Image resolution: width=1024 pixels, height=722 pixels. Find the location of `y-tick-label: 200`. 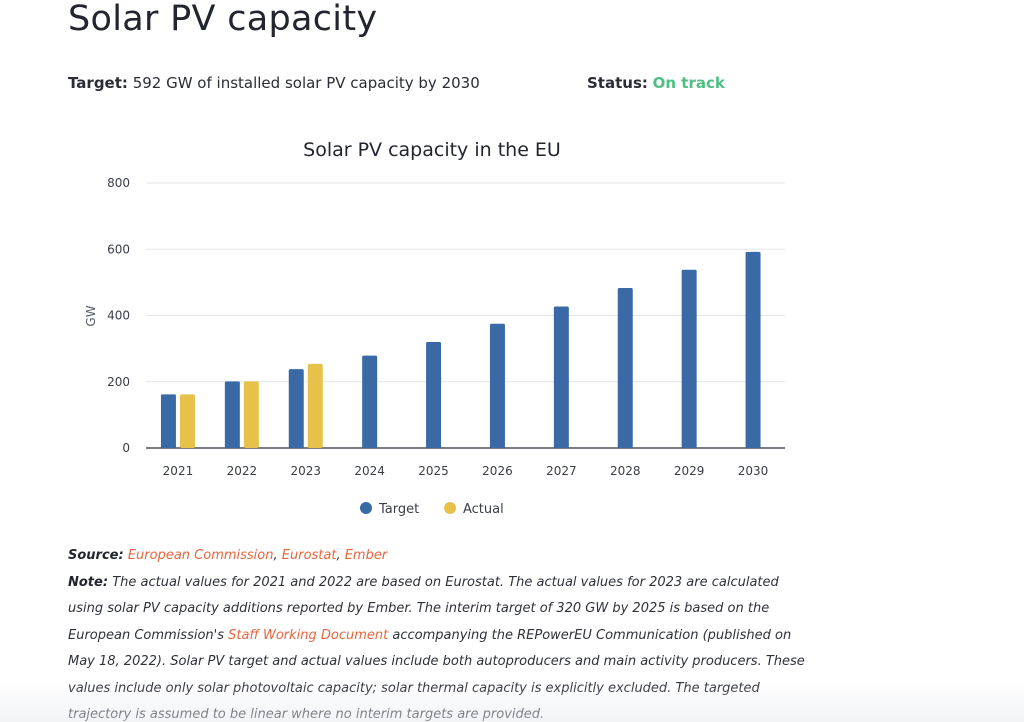

y-tick-label: 200 is located at coordinates (118, 382).